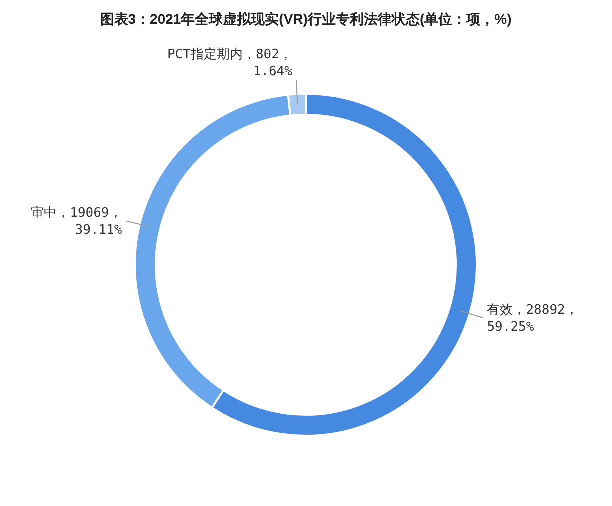  What do you see at coordinates (230, 63) in the screenshot?
I see `slice-label: PCT指定期内，802，1.64%` at bounding box center [230, 63].